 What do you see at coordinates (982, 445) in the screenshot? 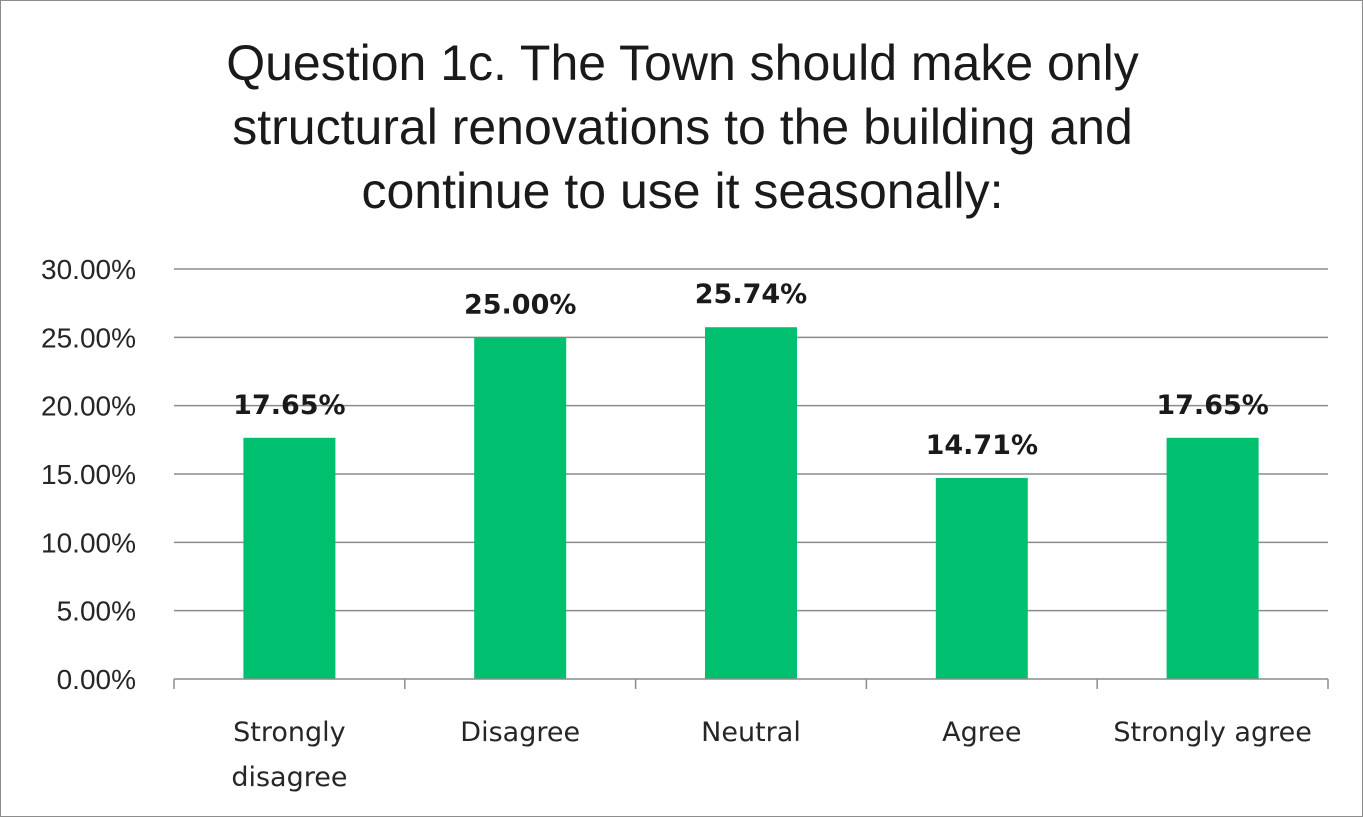
I see `data-label-3: 14.71%` at bounding box center [982, 445].